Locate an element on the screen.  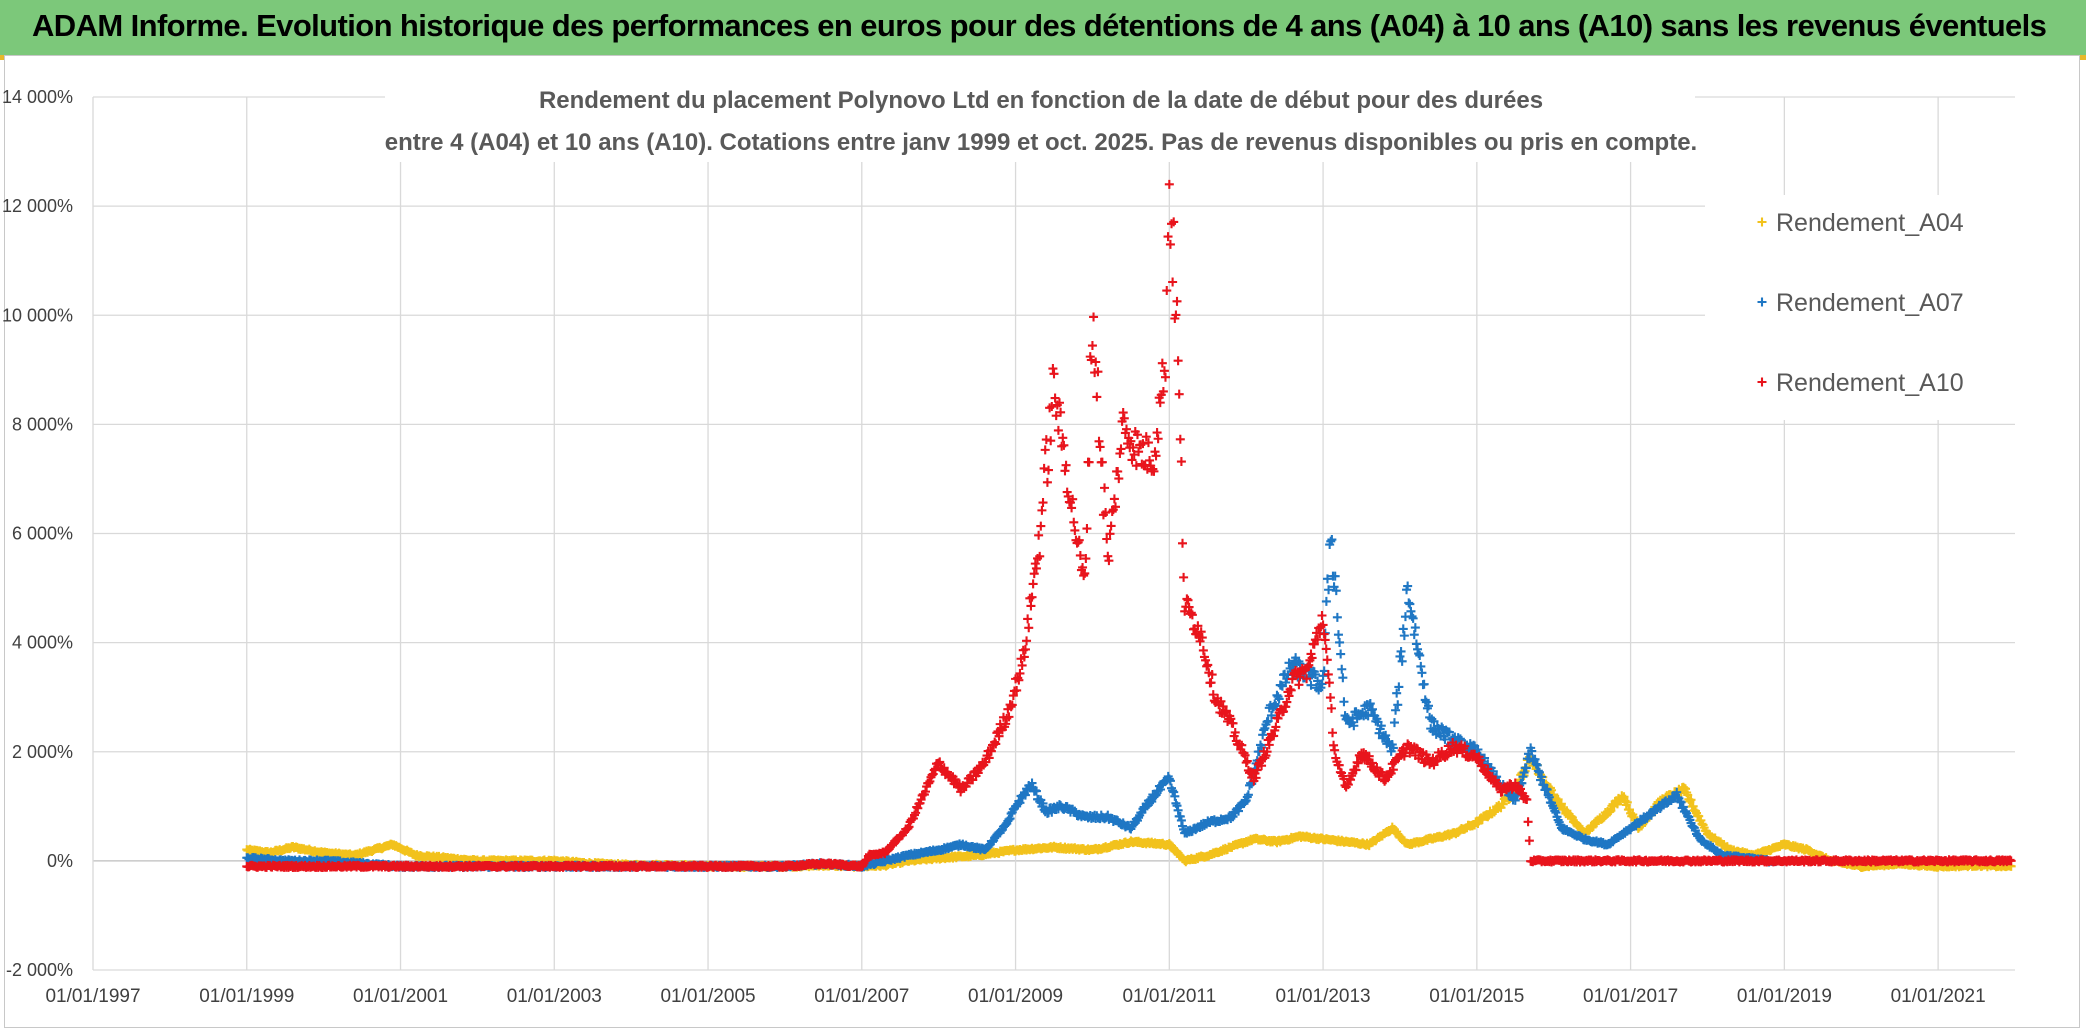
x-tick-label: 01/01/2017 is located at coordinates (1630, 996).